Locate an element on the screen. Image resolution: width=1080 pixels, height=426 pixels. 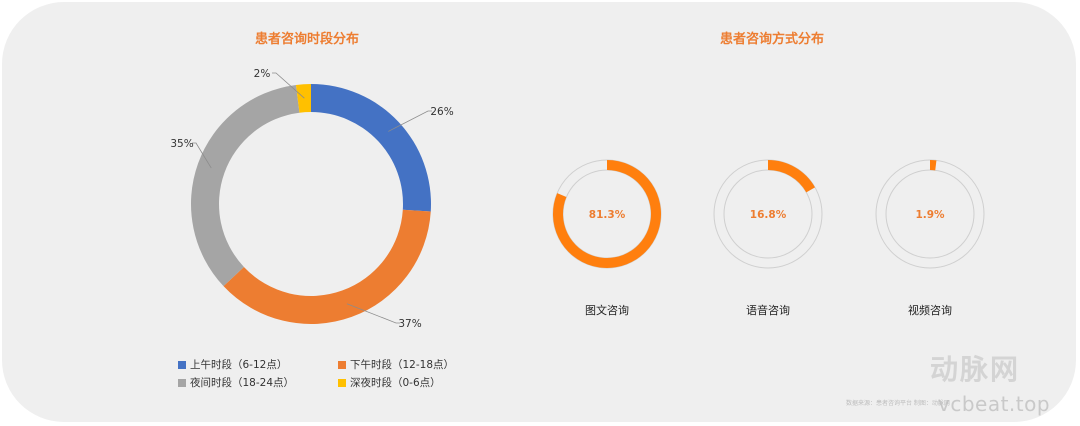
category-label: 视频咨询 is located at coordinates (930, 310).